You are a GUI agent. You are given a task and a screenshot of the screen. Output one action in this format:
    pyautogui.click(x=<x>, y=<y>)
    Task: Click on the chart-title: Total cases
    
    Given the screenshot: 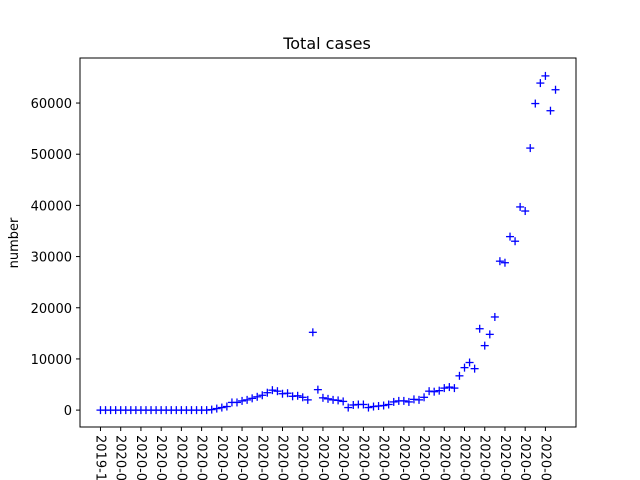 What is the action you would take?
    pyautogui.click(x=326, y=43)
    